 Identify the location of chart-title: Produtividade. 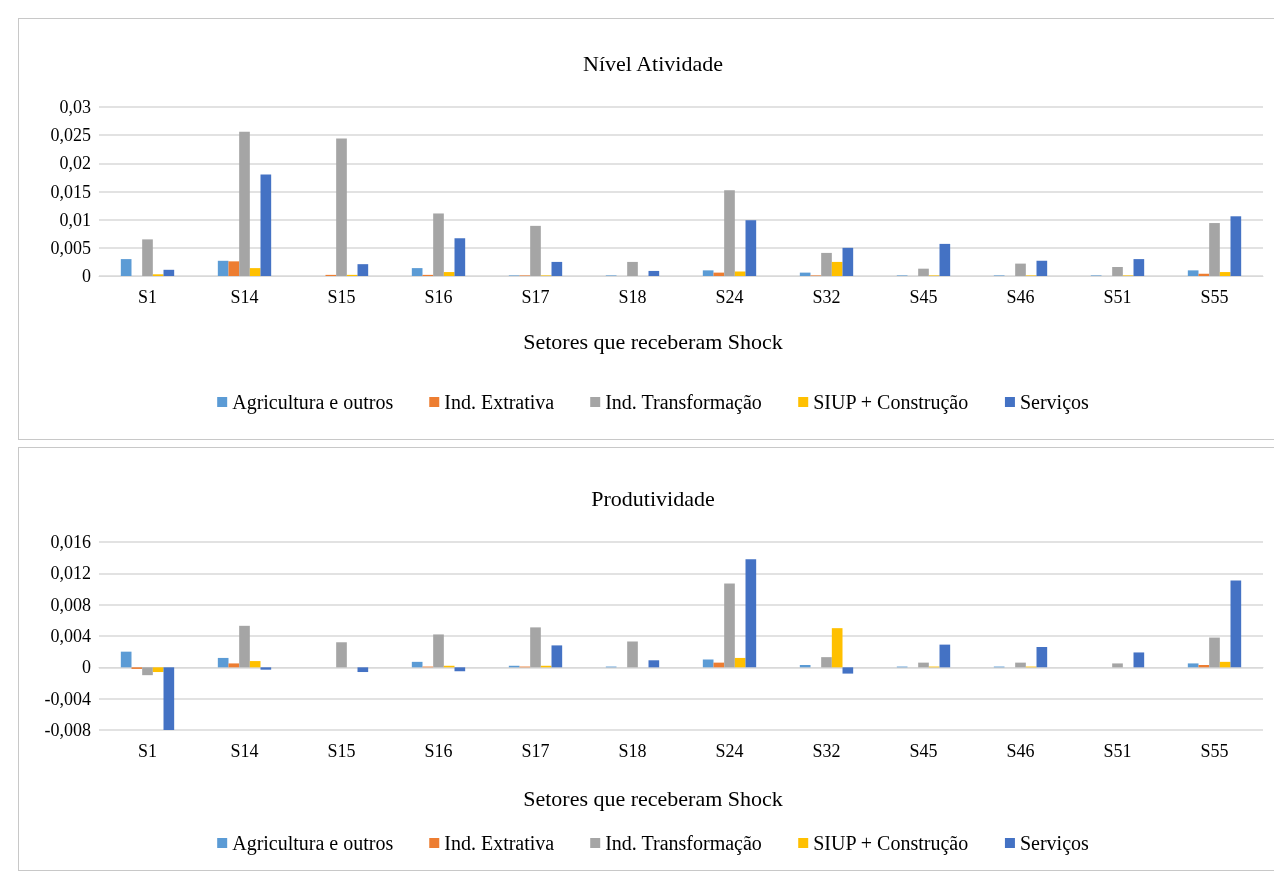
(653, 498).